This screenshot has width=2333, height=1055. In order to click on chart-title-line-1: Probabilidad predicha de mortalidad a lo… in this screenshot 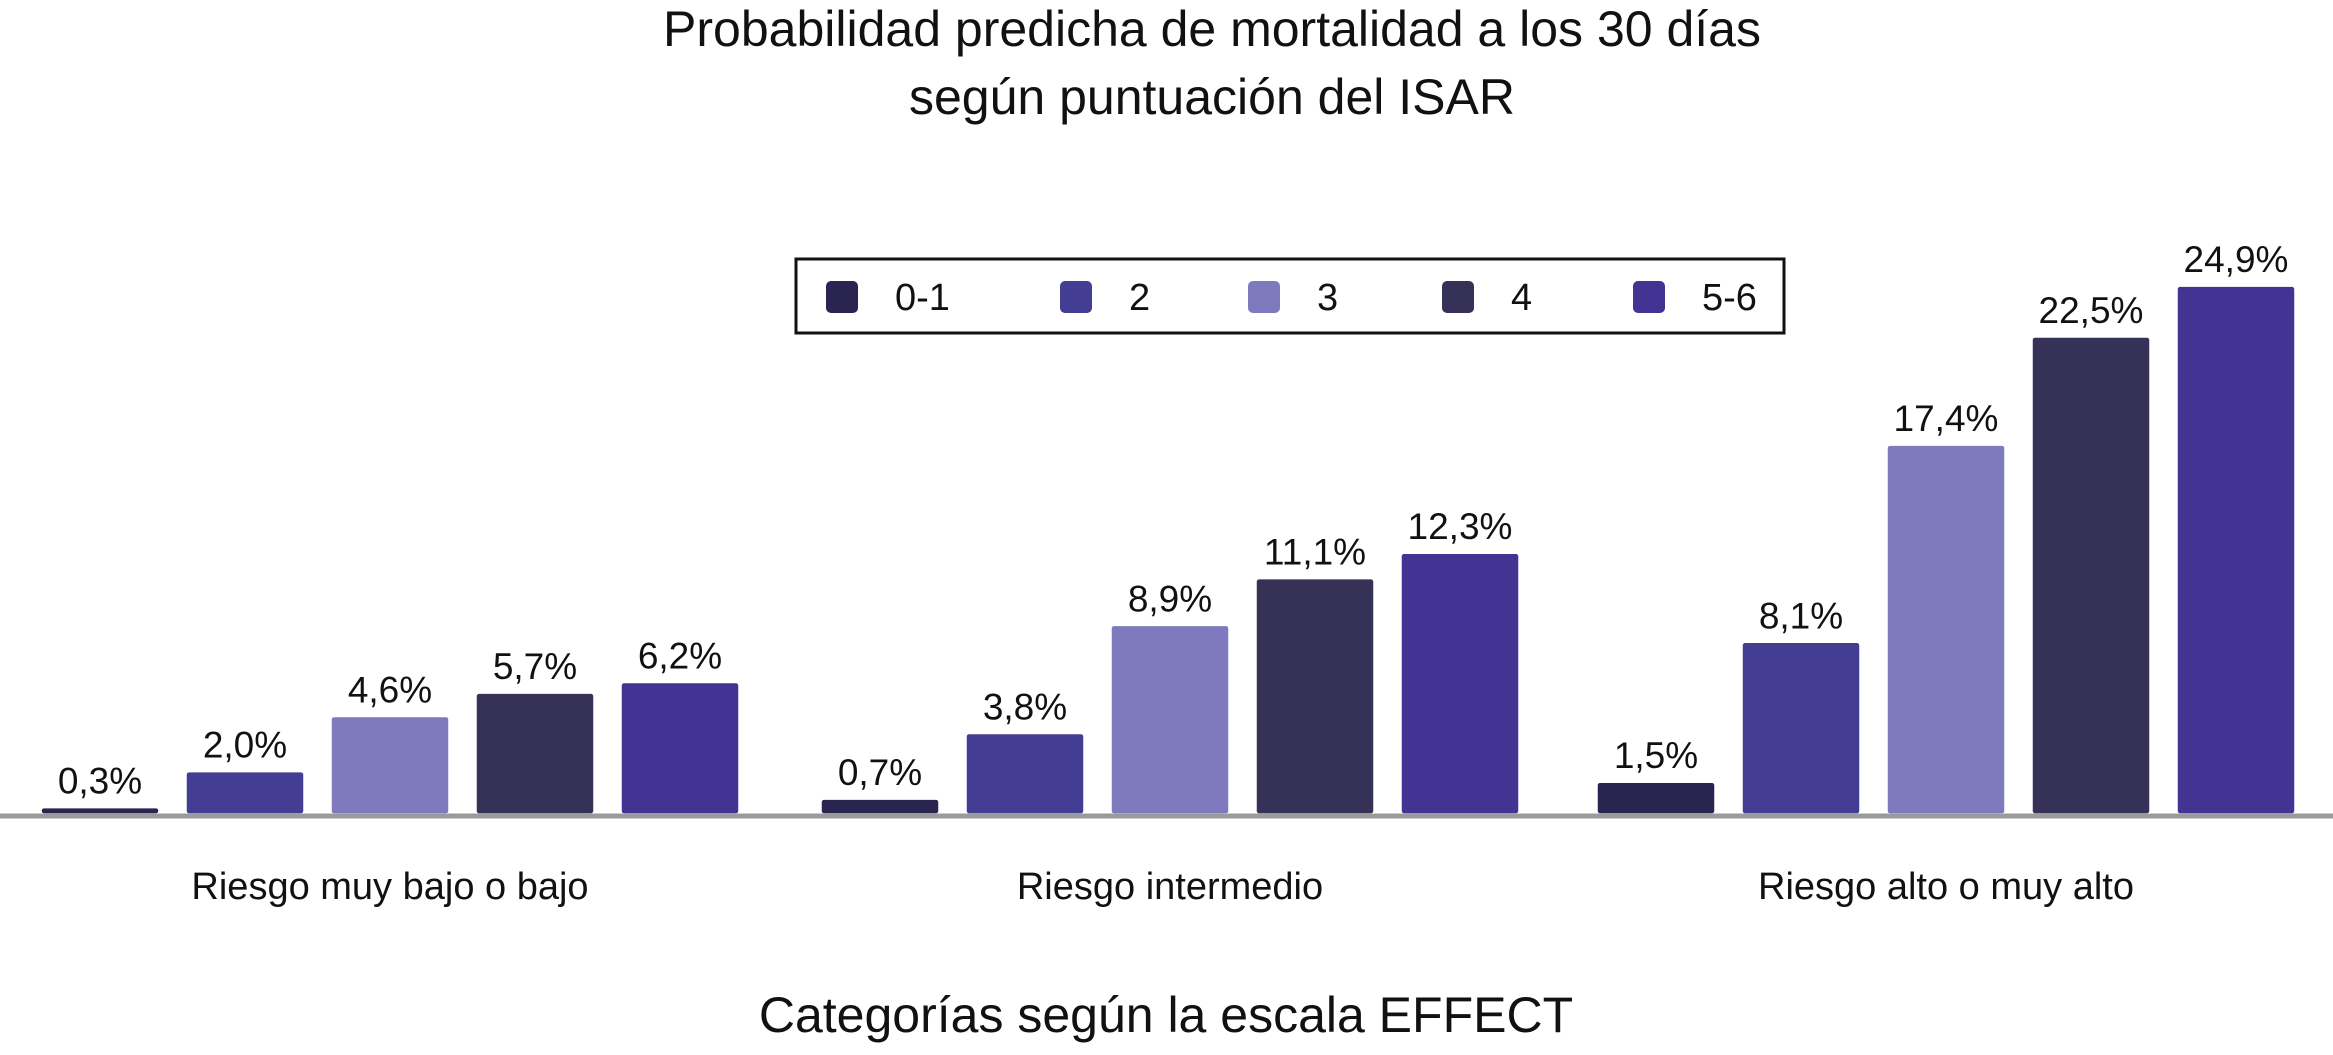, I will do `click(1212, 29)`.